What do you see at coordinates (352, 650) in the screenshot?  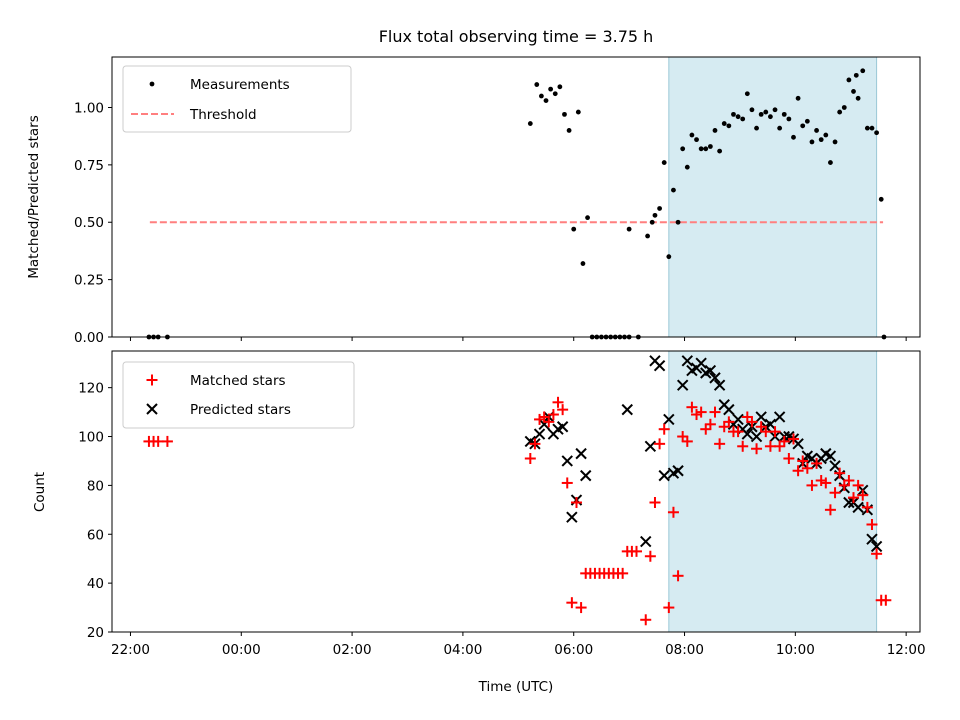 I see `x-tick-label: 02:00` at bounding box center [352, 650].